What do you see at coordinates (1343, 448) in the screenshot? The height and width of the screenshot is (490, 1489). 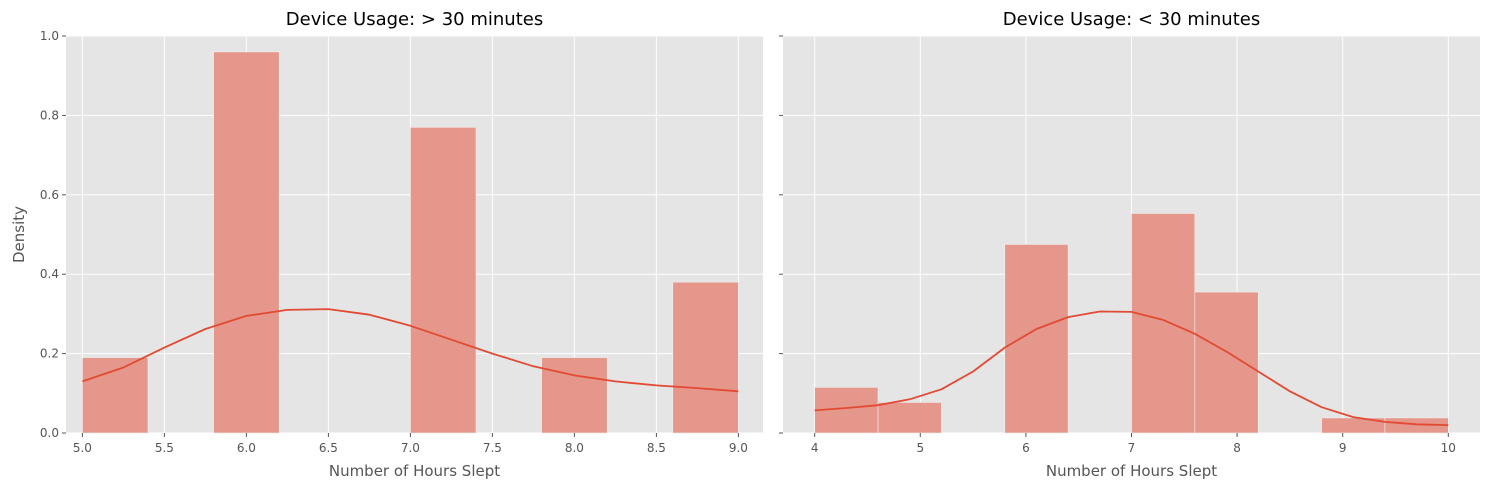 I see `x-tick-label: 9` at bounding box center [1343, 448].